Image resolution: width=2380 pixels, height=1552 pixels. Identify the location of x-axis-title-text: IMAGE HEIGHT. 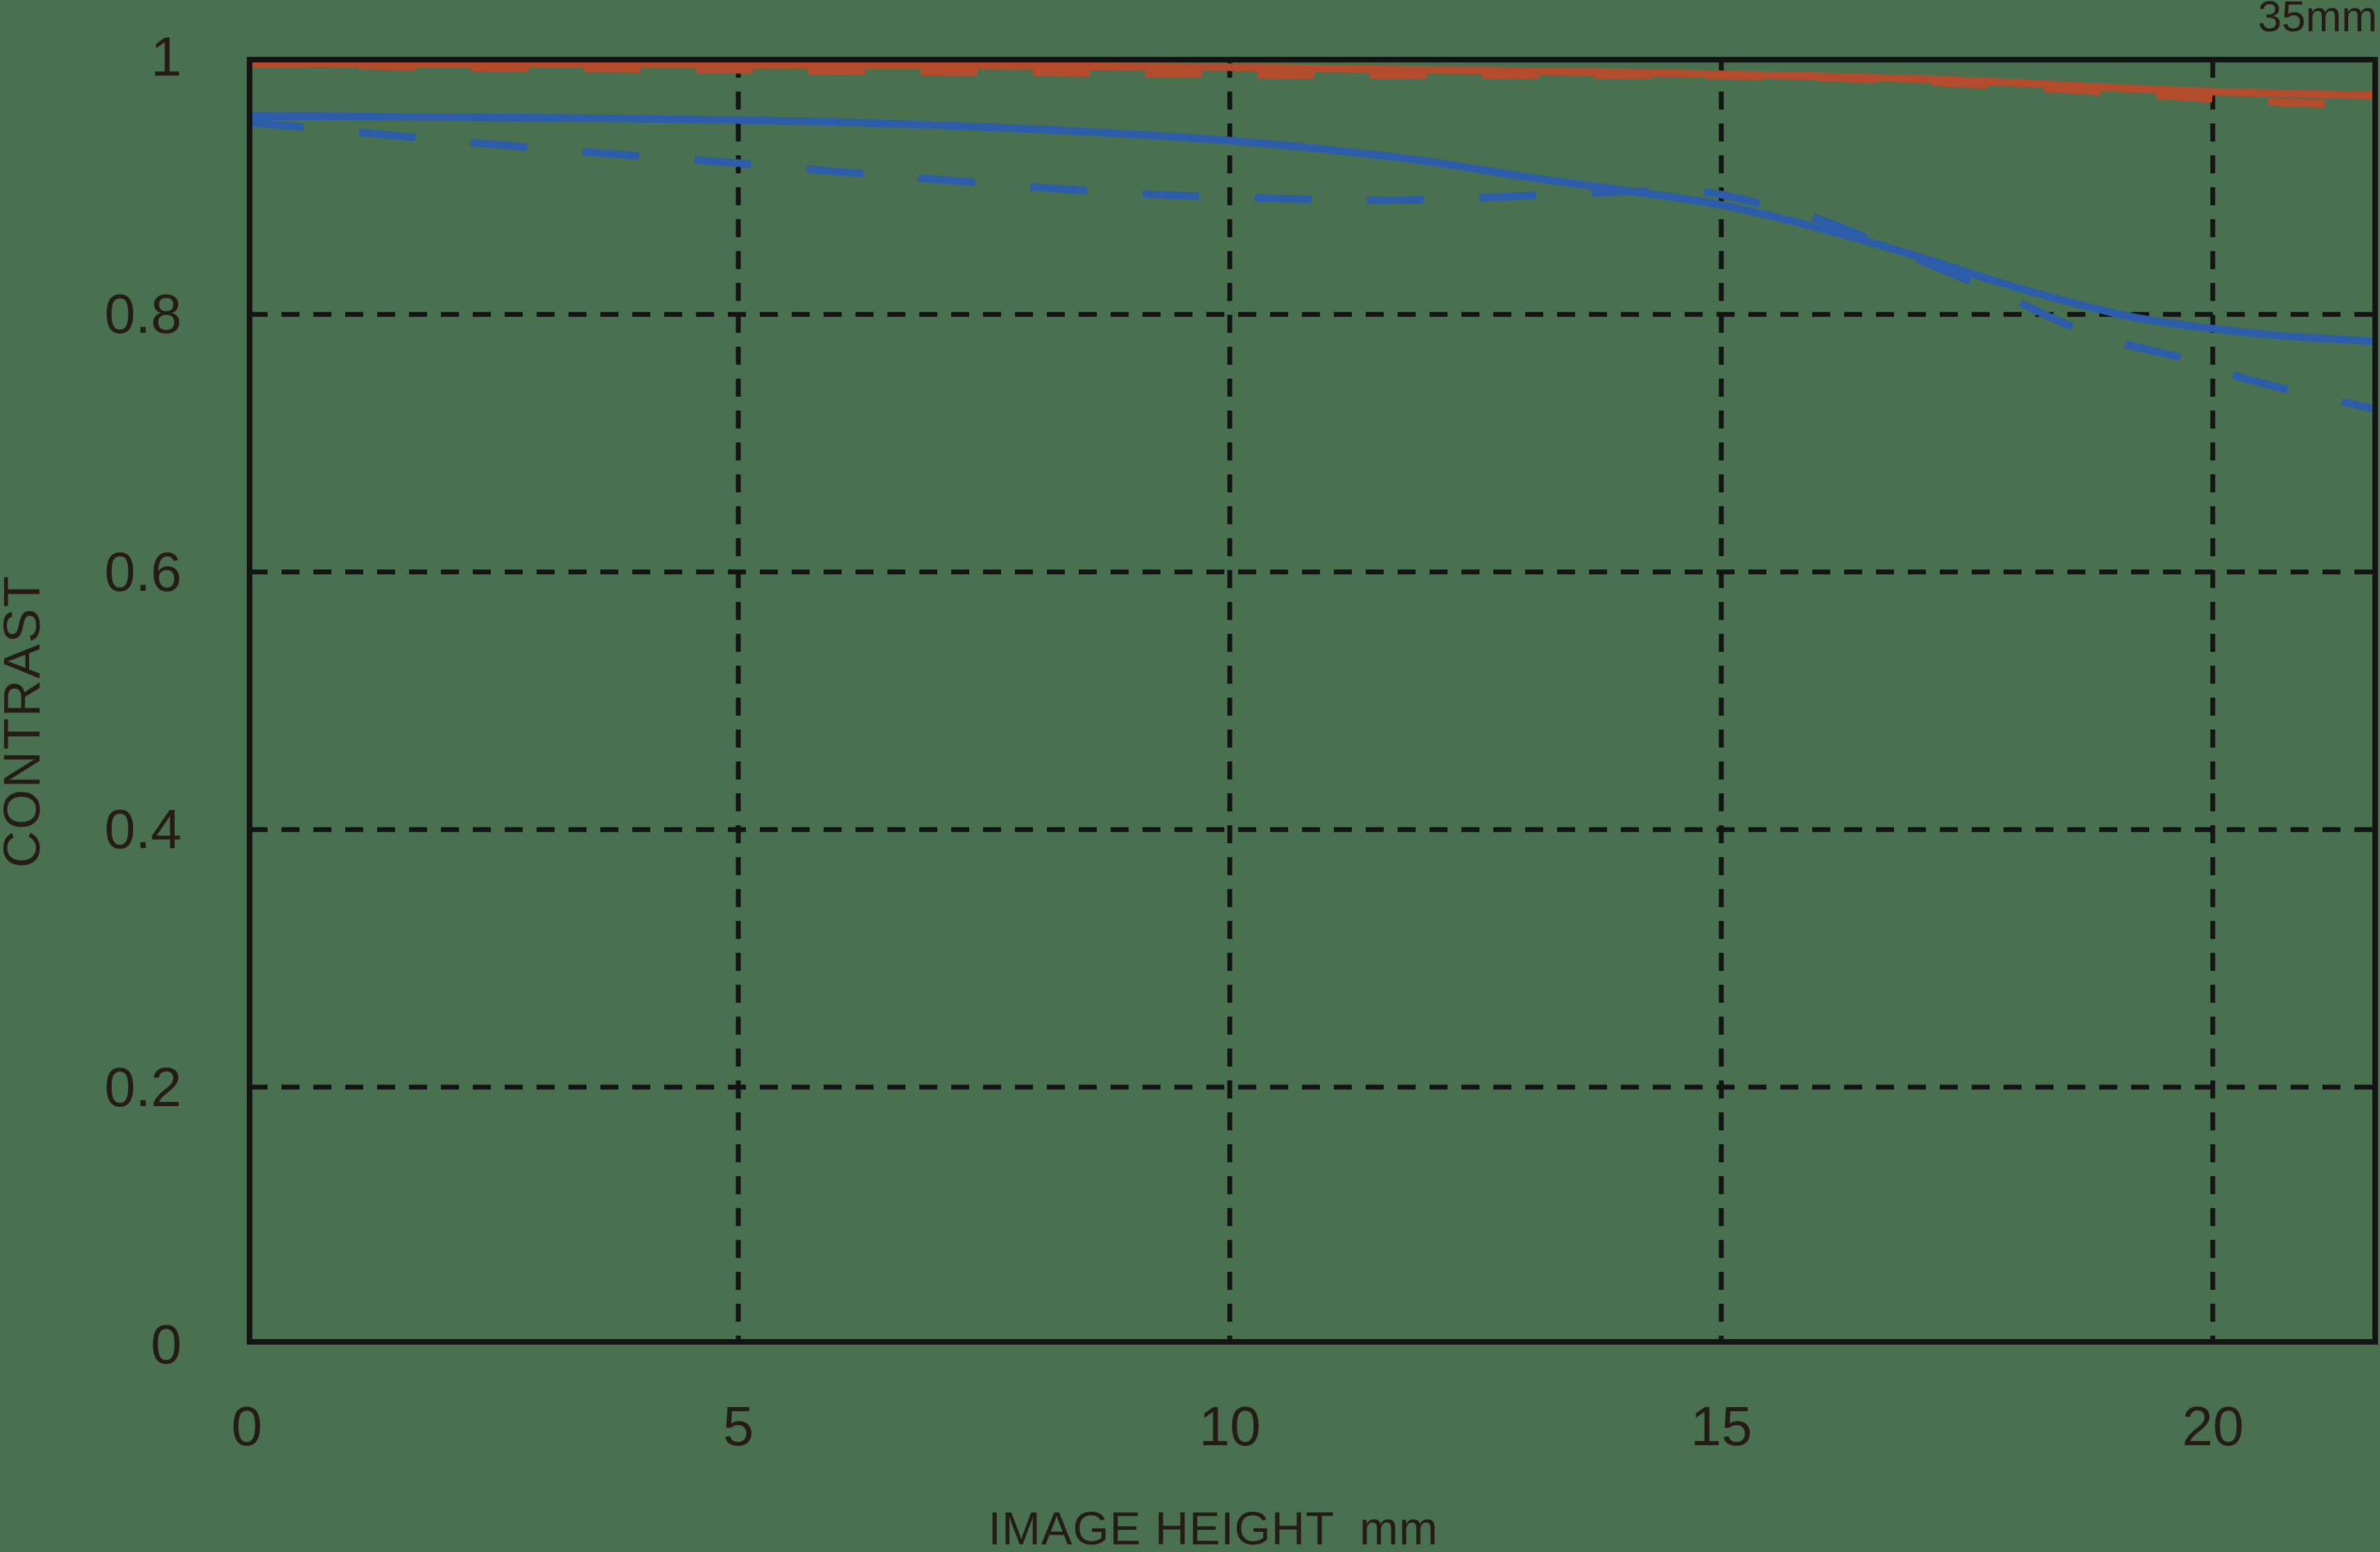
(1161, 1527).